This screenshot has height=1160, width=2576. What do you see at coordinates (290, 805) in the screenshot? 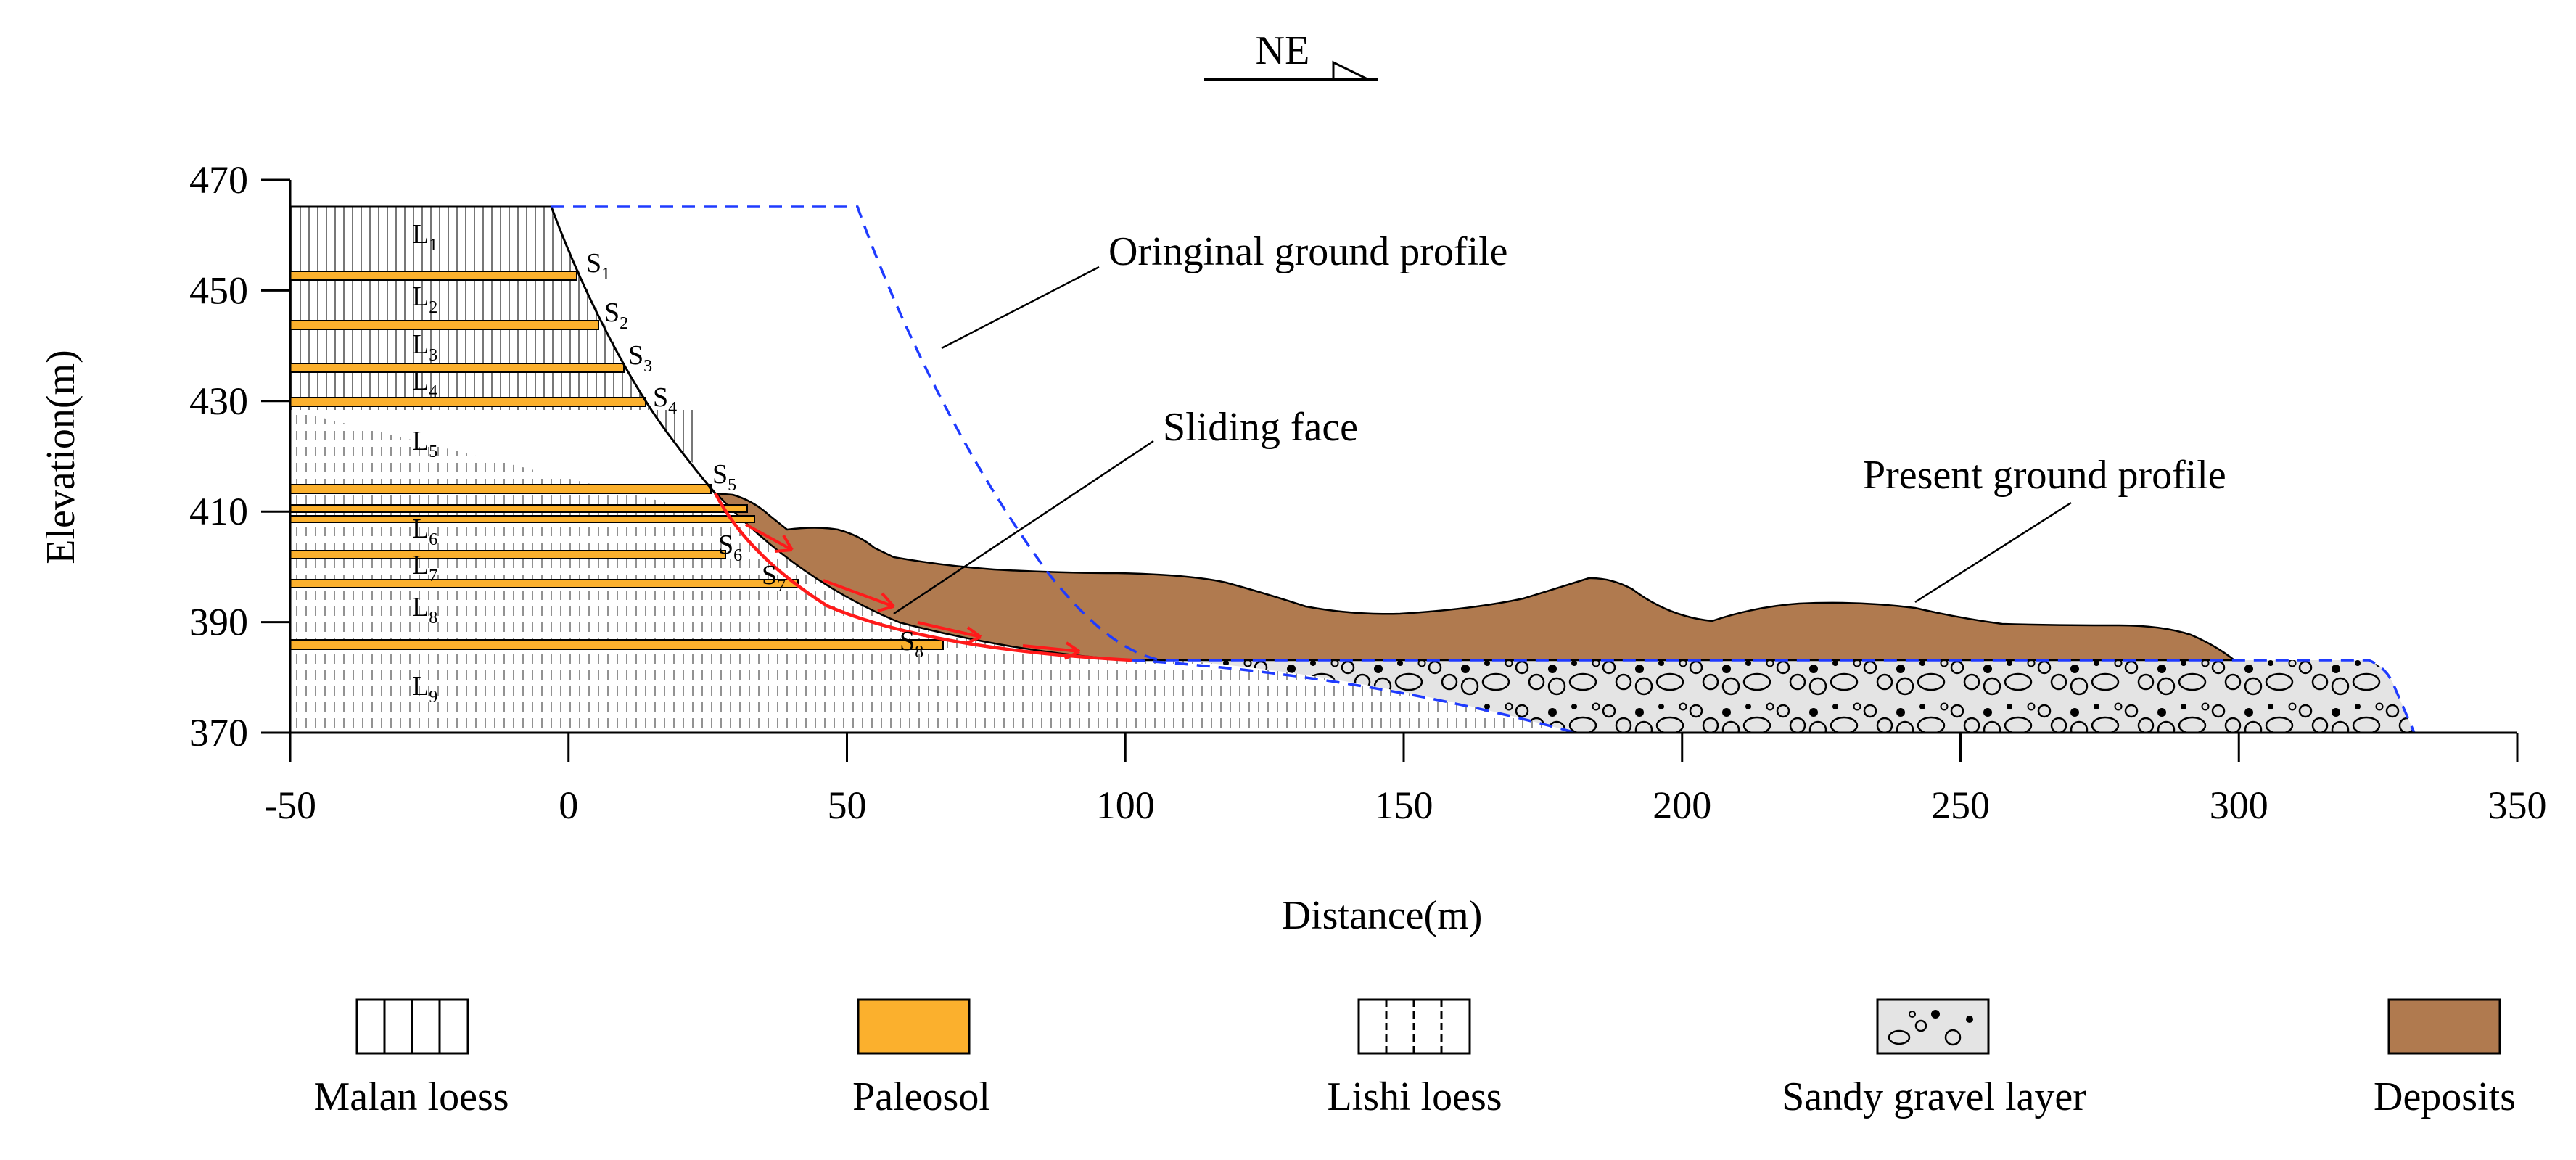
I see `x-tick-label: -50` at bounding box center [290, 805].